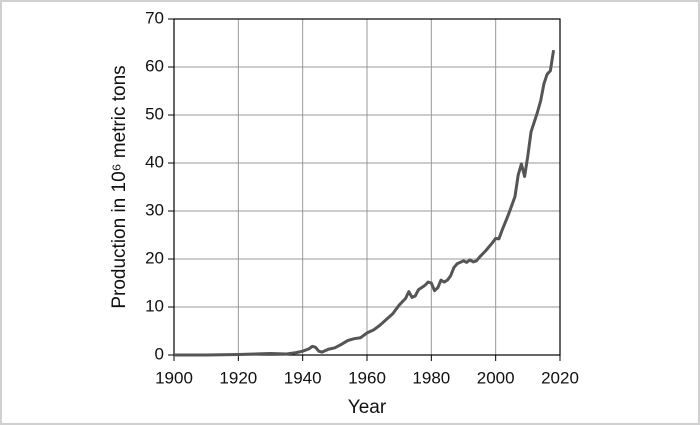 The image size is (700, 425). Describe the element at coordinates (154, 209) in the screenshot. I see `y-tick-label: 30` at that location.